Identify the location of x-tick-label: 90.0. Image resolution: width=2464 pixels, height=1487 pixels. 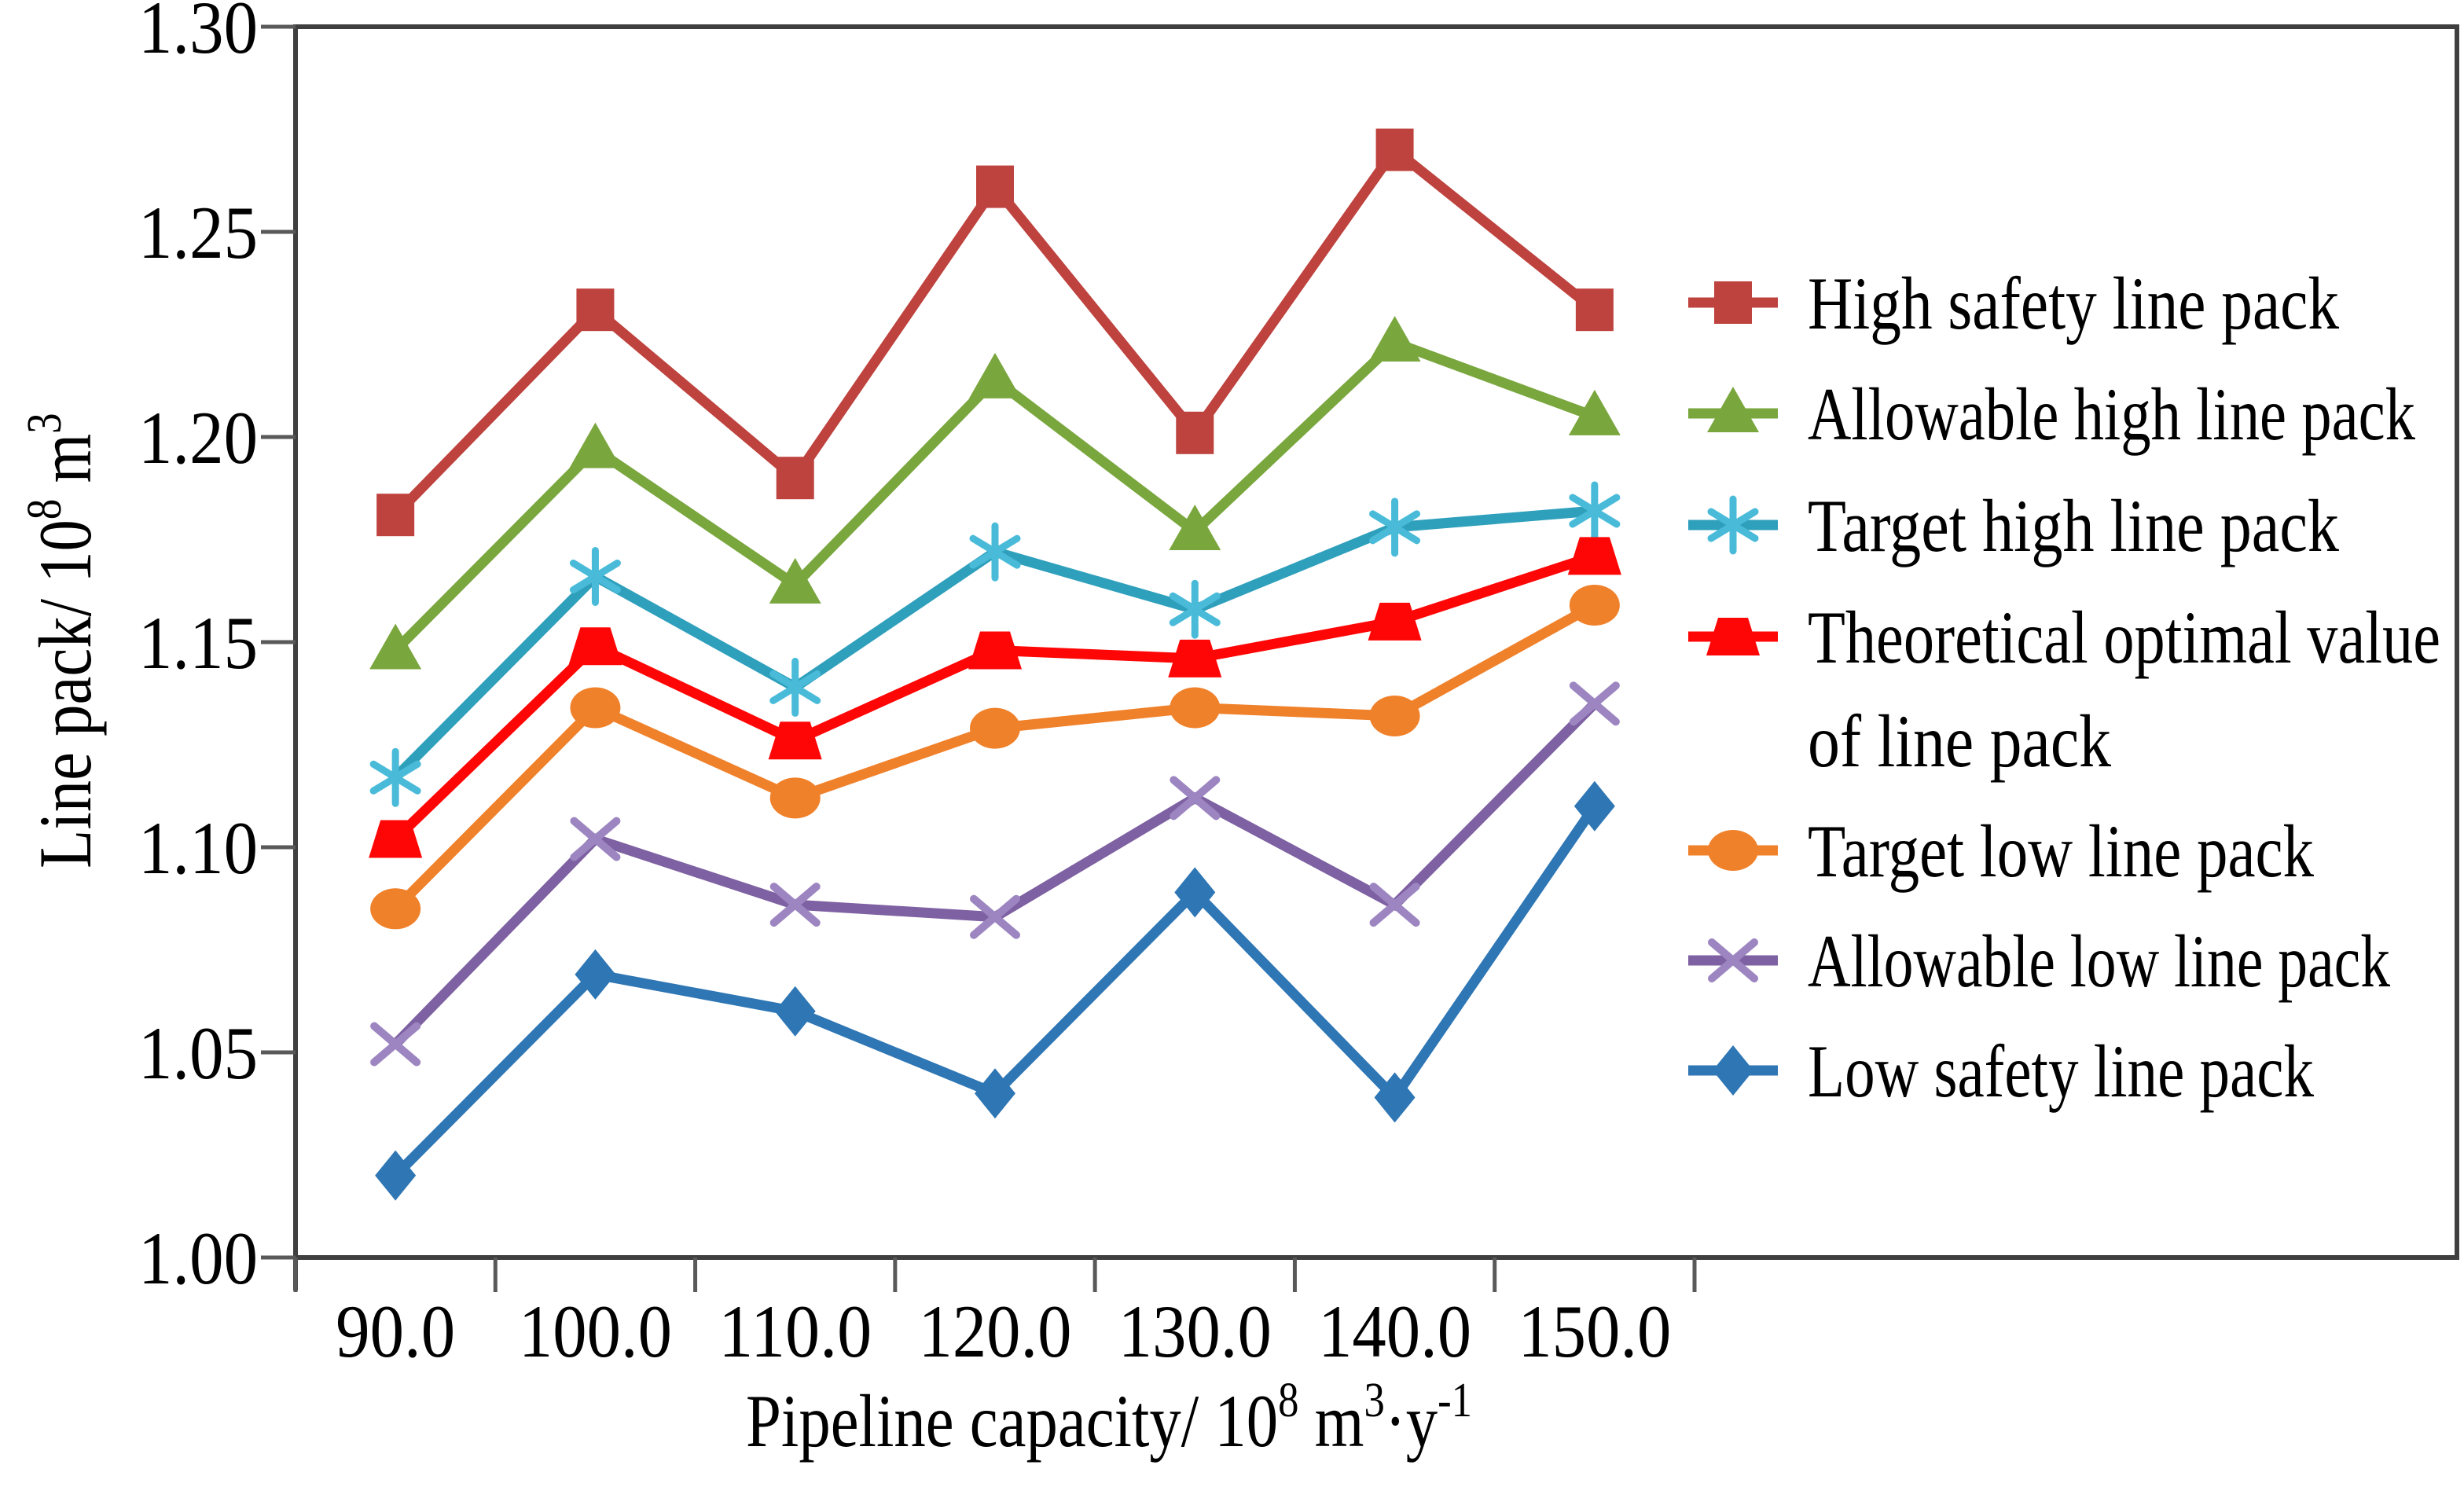
(395, 1331).